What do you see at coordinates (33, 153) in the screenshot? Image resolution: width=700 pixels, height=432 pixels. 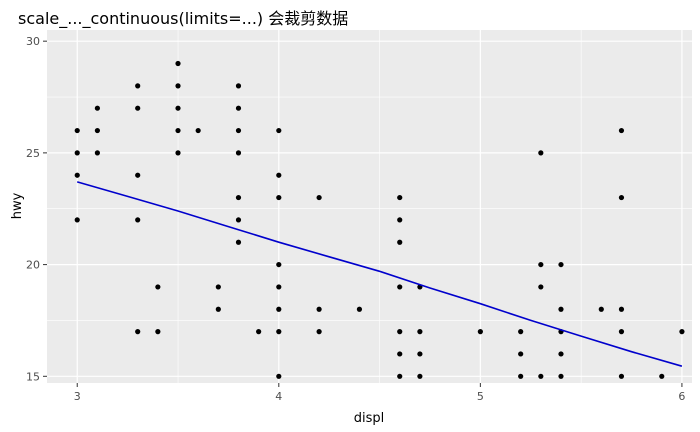 I see `y-tick-label: 25` at bounding box center [33, 153].